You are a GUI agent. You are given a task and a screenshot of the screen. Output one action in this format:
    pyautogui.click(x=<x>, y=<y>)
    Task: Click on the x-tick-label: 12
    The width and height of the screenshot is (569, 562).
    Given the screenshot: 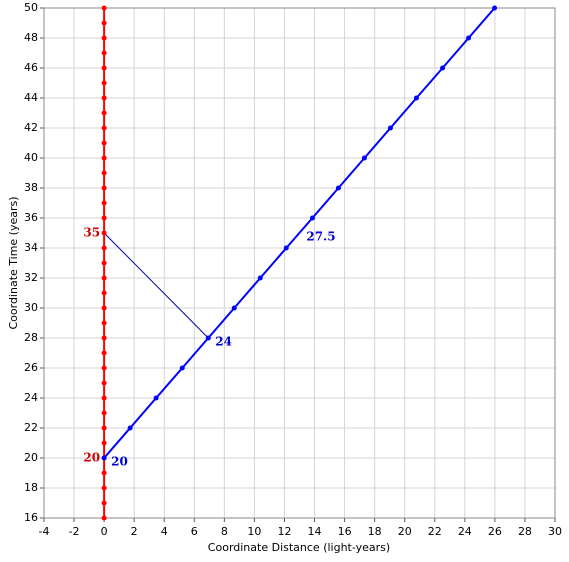 What is the action you would take?
    pyautogui.click(x=284, y=531)
    